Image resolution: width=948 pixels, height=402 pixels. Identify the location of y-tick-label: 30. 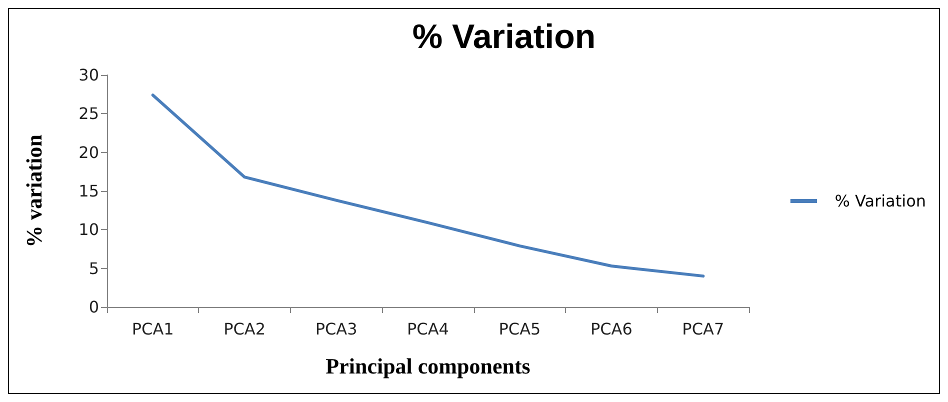
(88, 75).